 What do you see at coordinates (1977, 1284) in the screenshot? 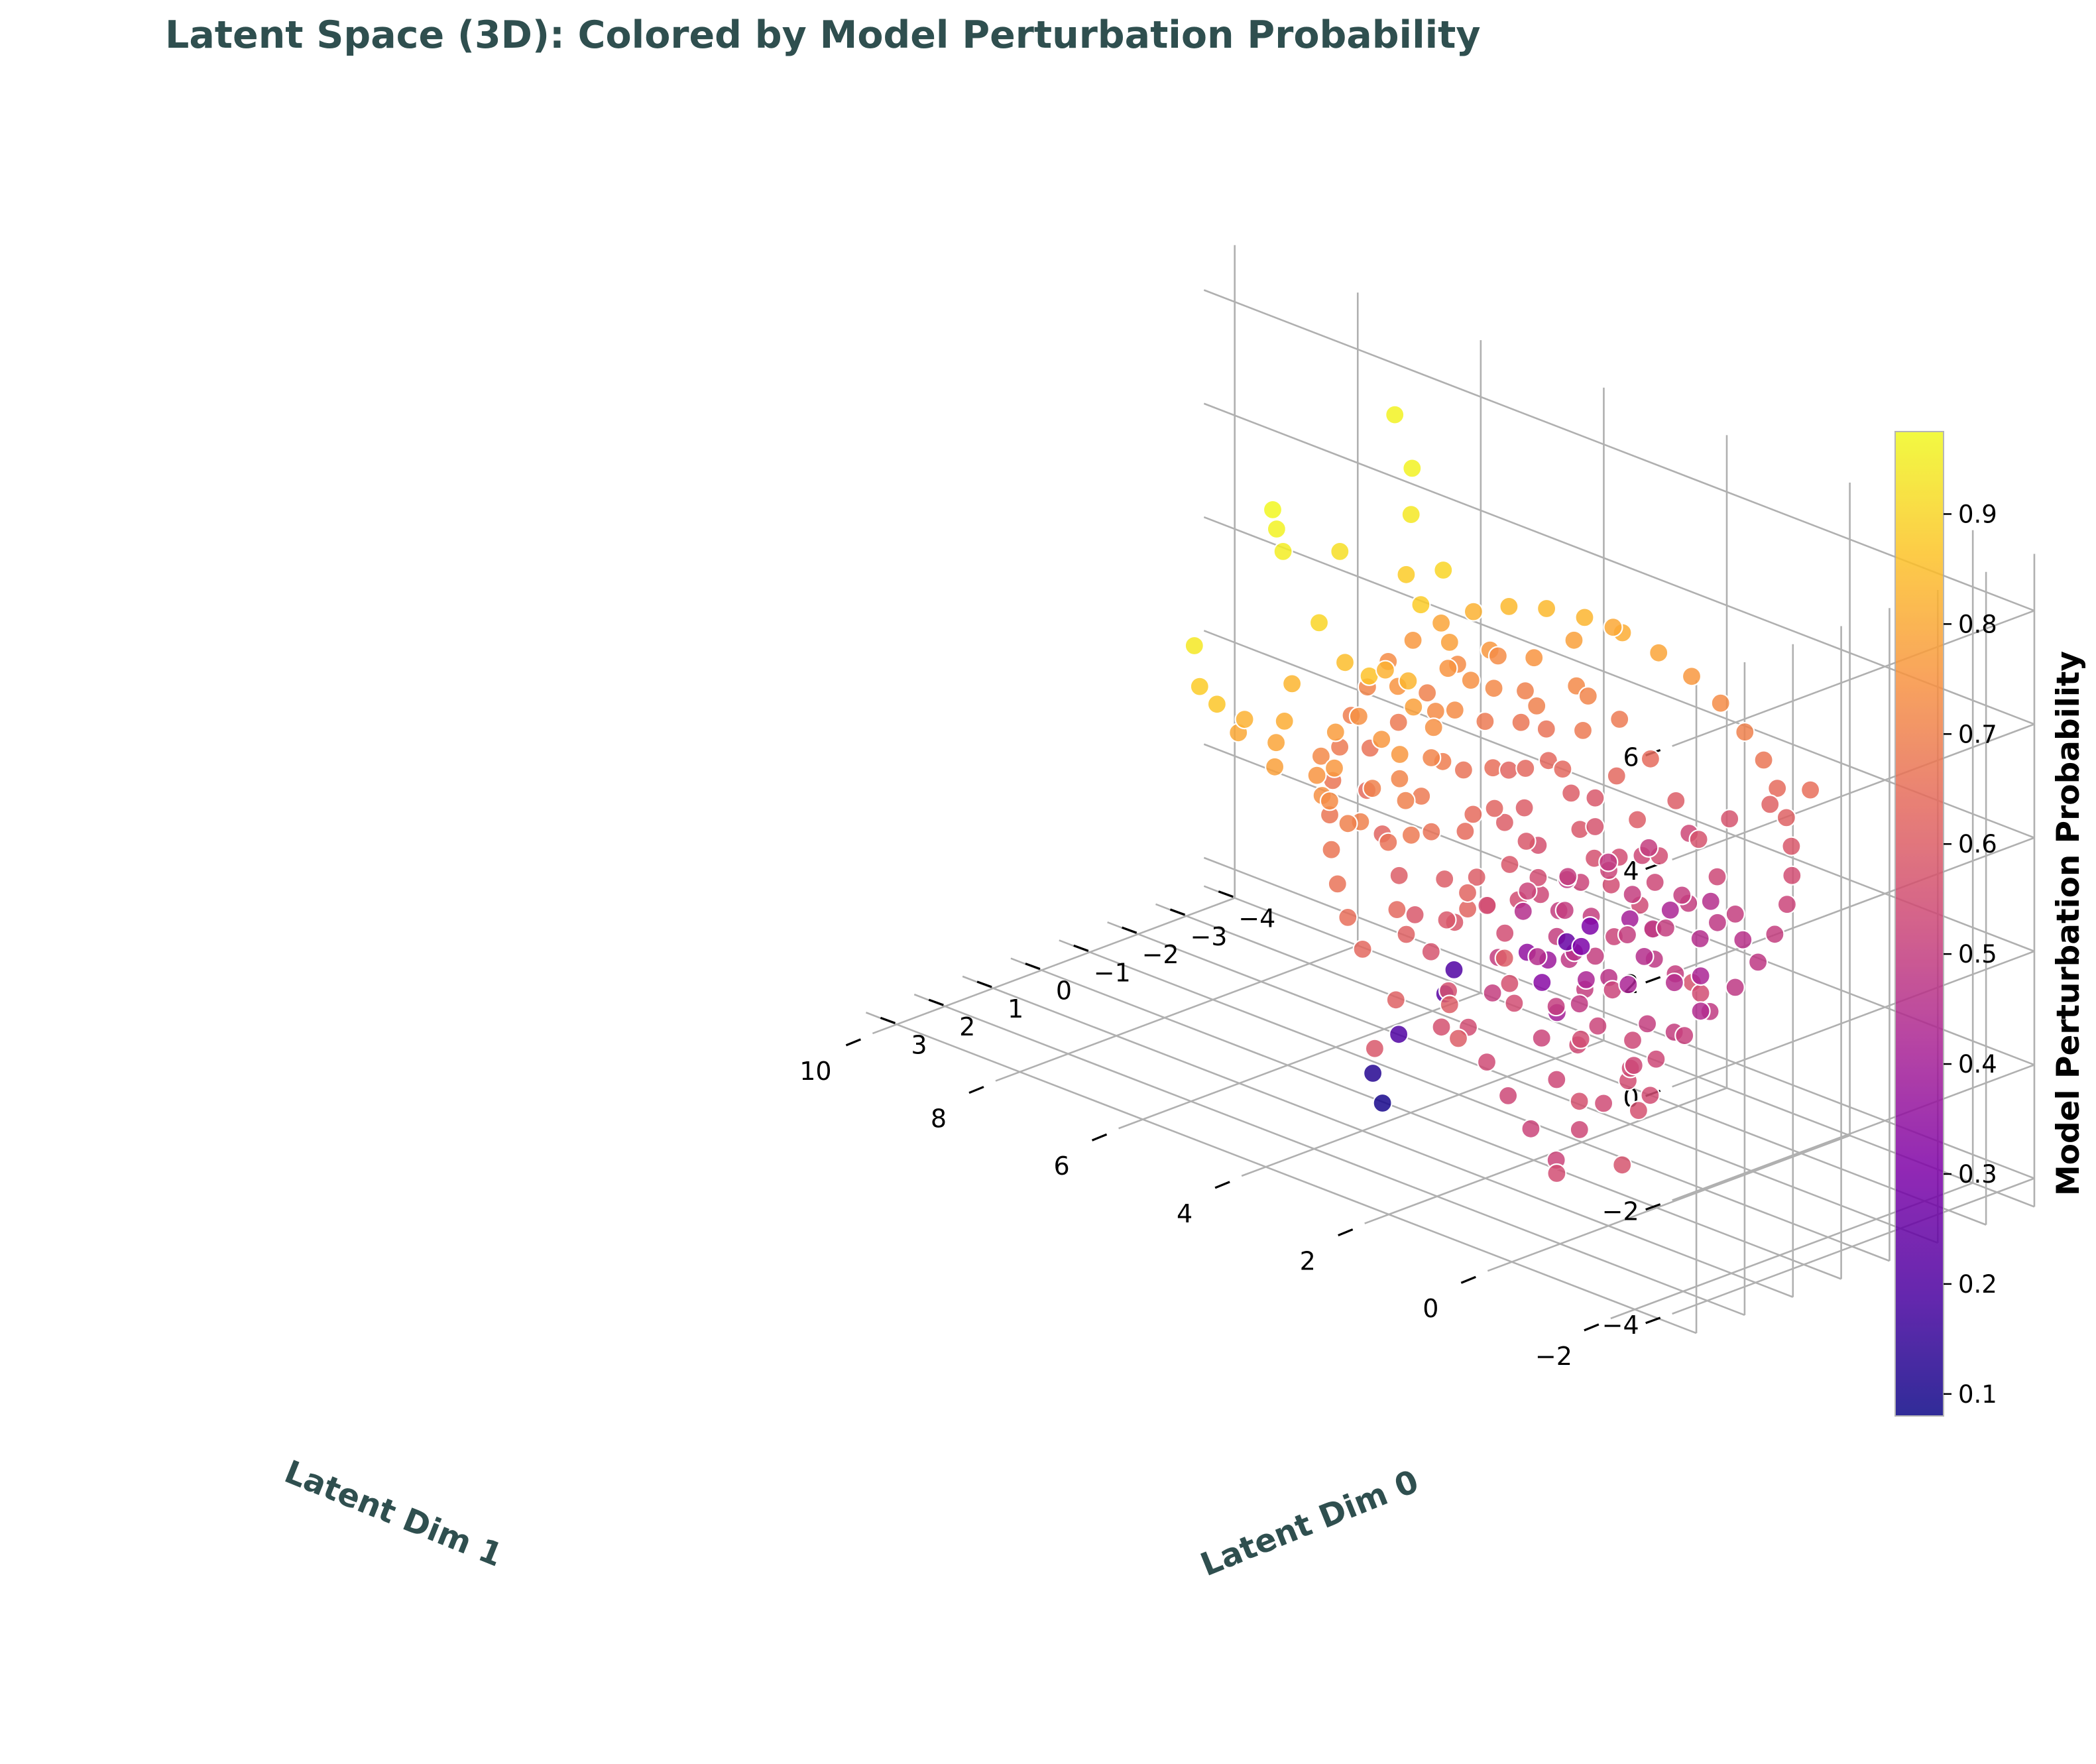
I see `colorbar-tick-label: 0.2` at bounding box center [1977, 1284].